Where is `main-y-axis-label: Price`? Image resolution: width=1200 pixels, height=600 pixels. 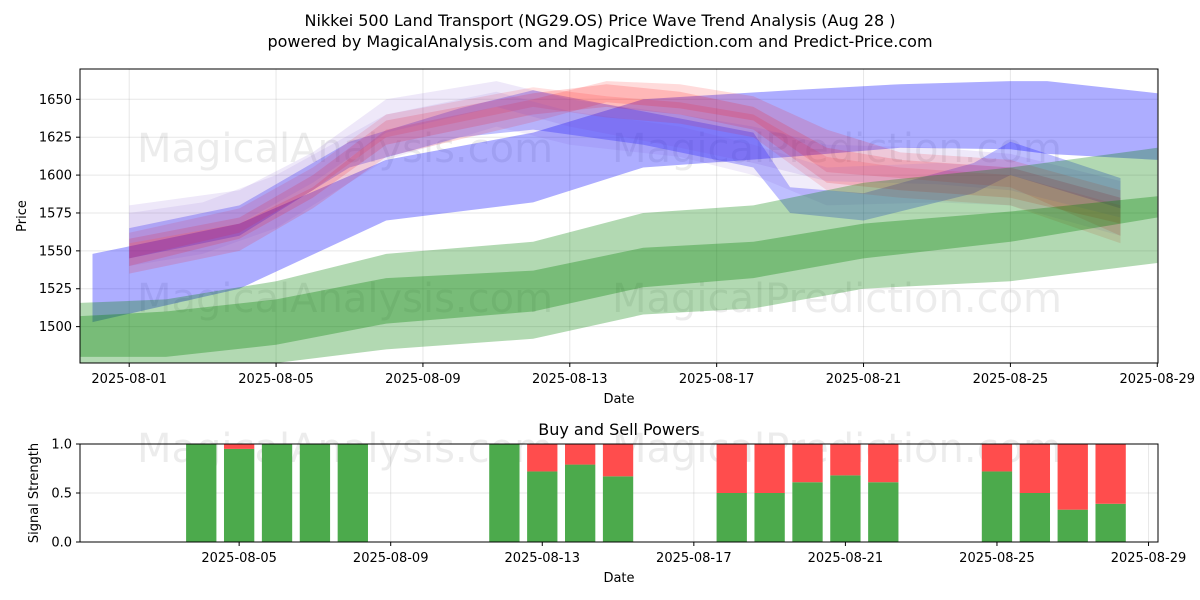
main-y-axis-label: Price is located at coordinates (22, 216).